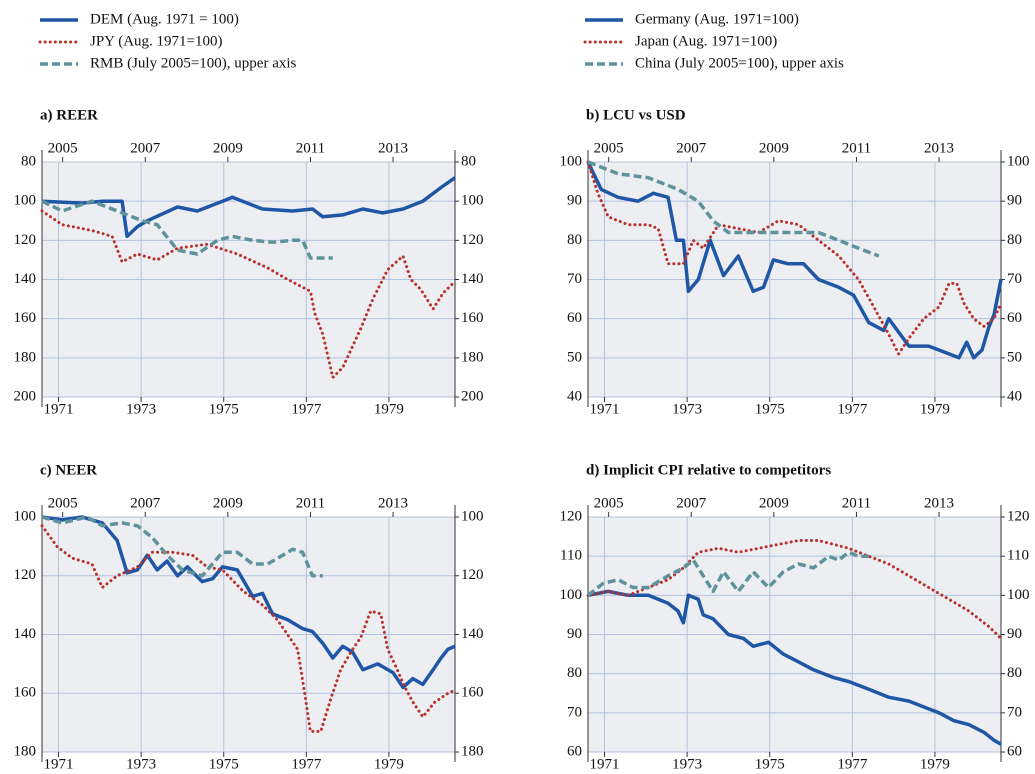 The height and width of the screenshot is (774, 1035). What do you see at coordinates (1018, 556) in the screenshot?
I see `y2-tick-label: 110` at bounding box center [1018, 556].